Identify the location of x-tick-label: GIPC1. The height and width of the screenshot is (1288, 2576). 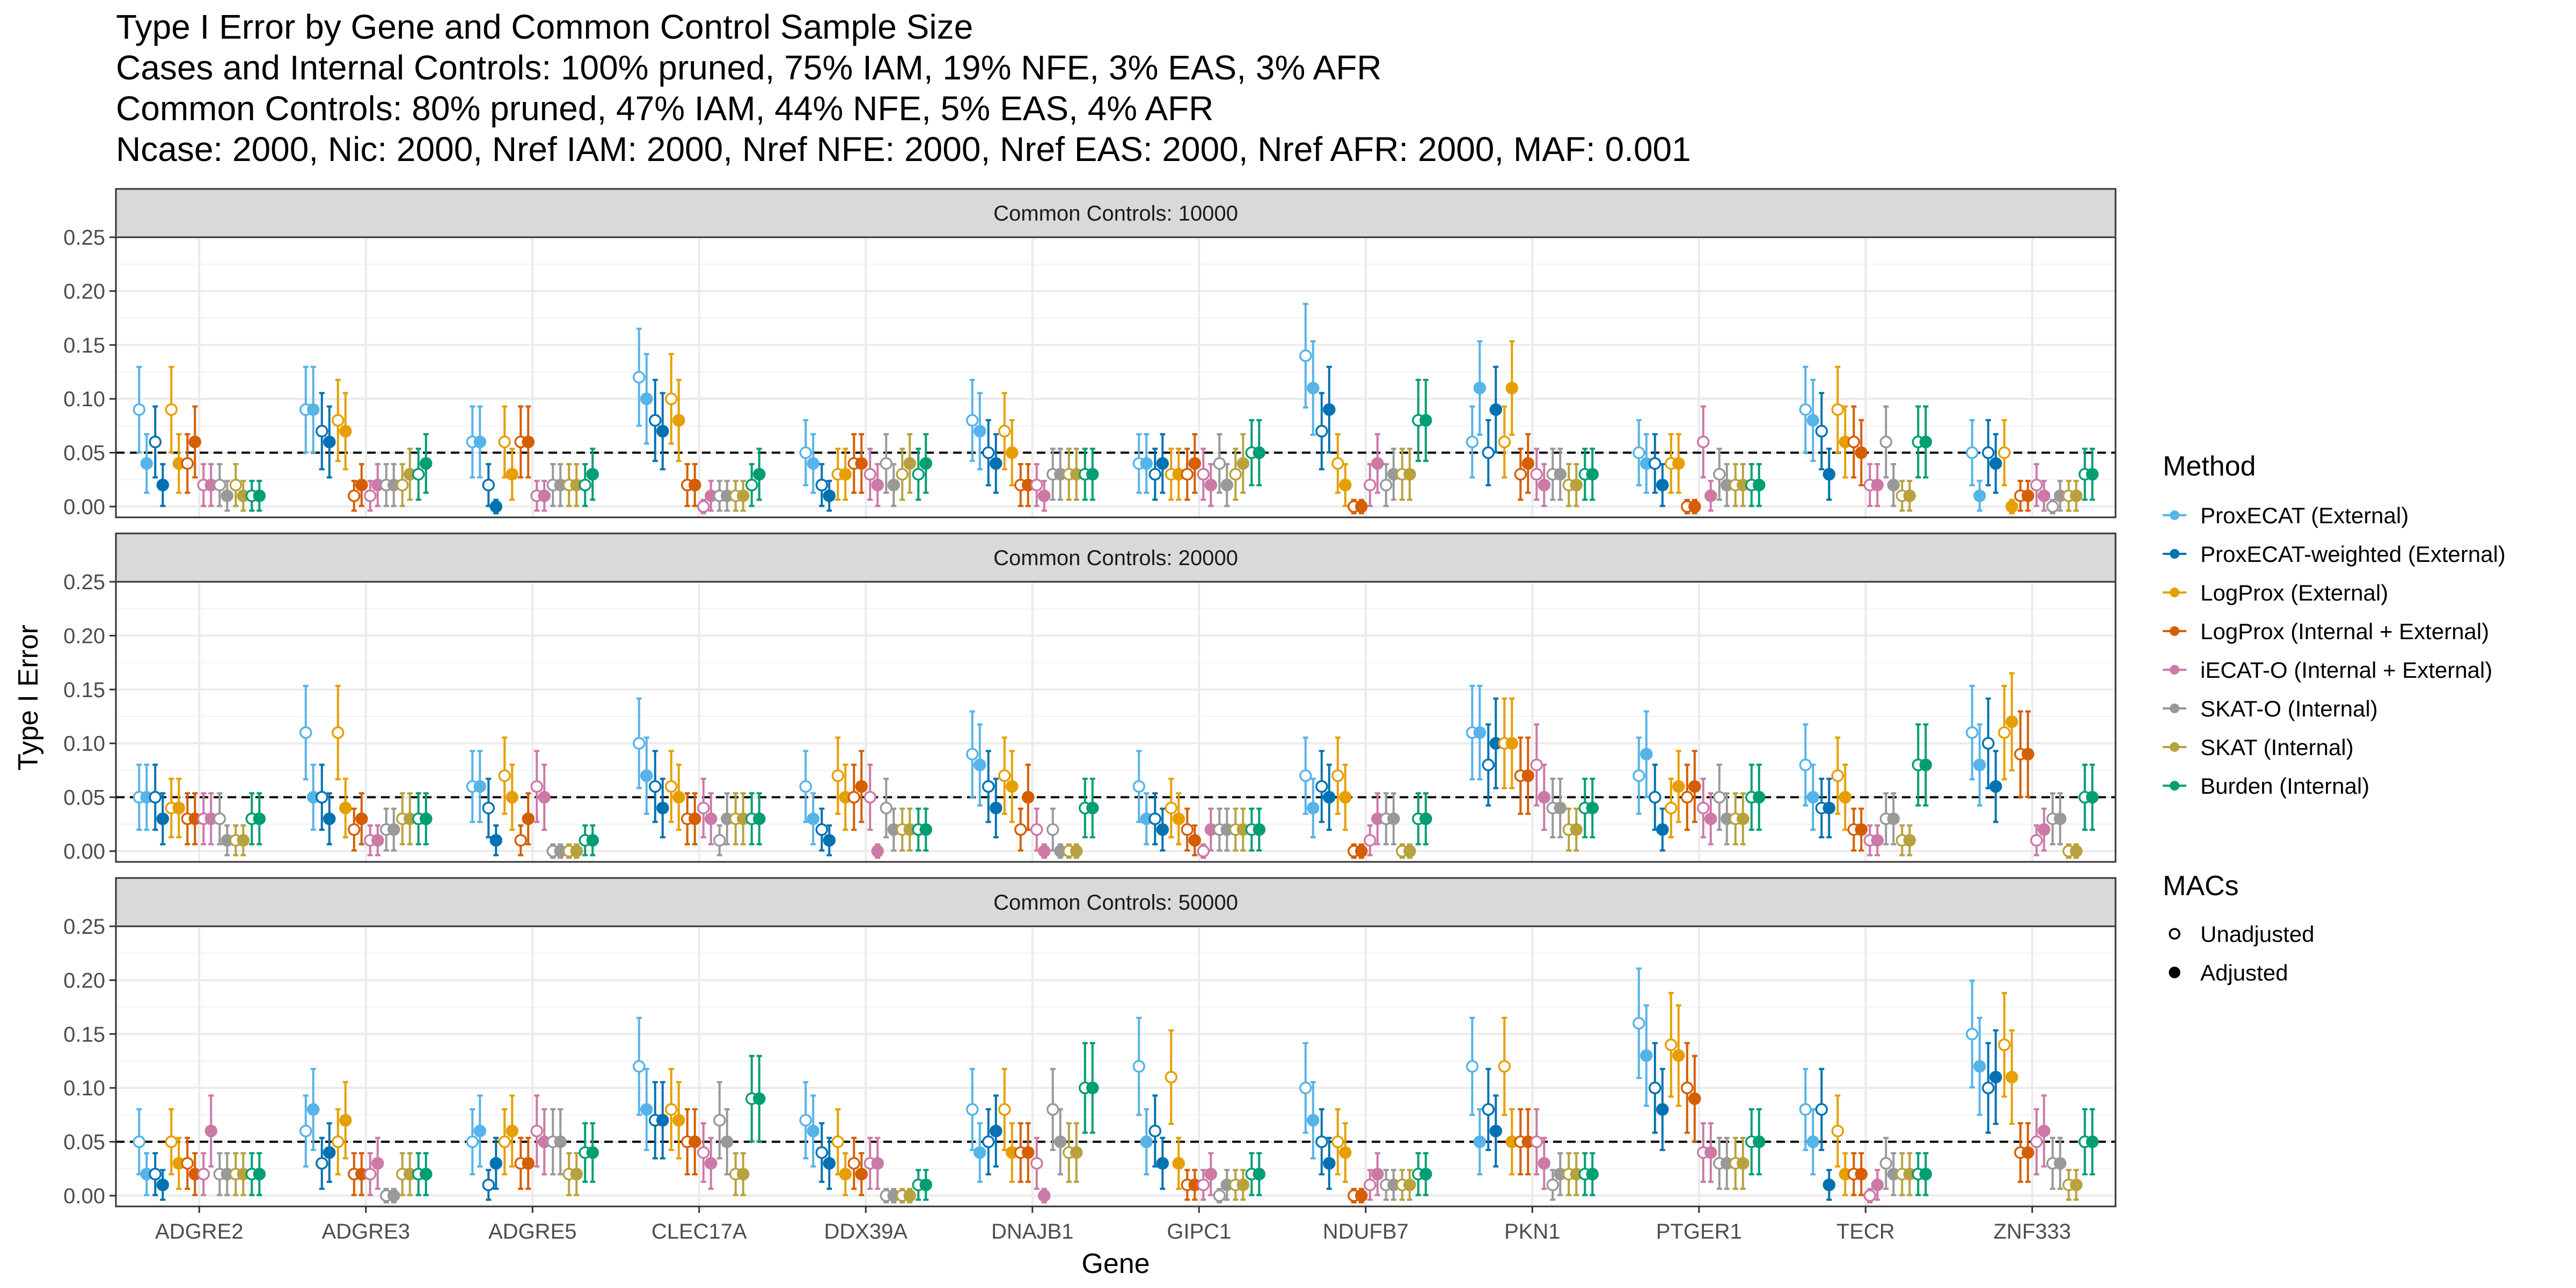
(1199, 1231).